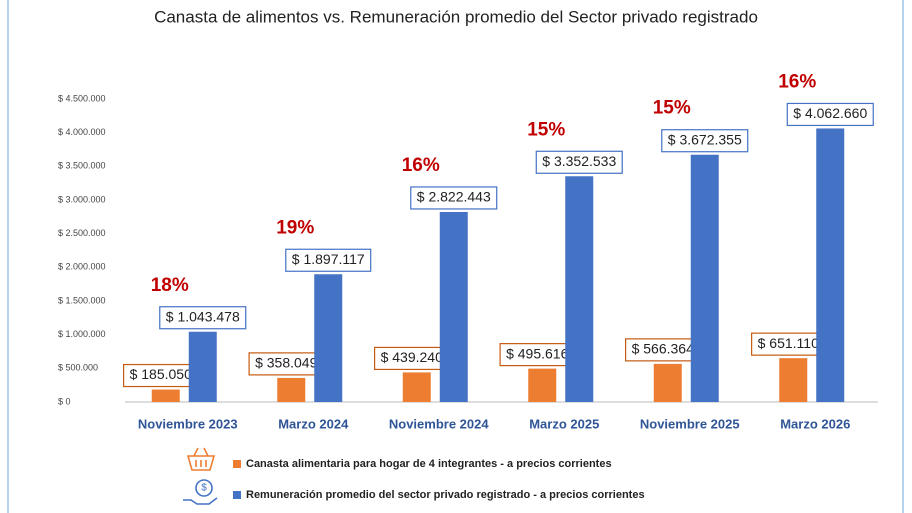  What do you see at coordinates (286, 363) in the screenshot?
I see `value-label: $ 358.049` at bounding box center [286, 363].